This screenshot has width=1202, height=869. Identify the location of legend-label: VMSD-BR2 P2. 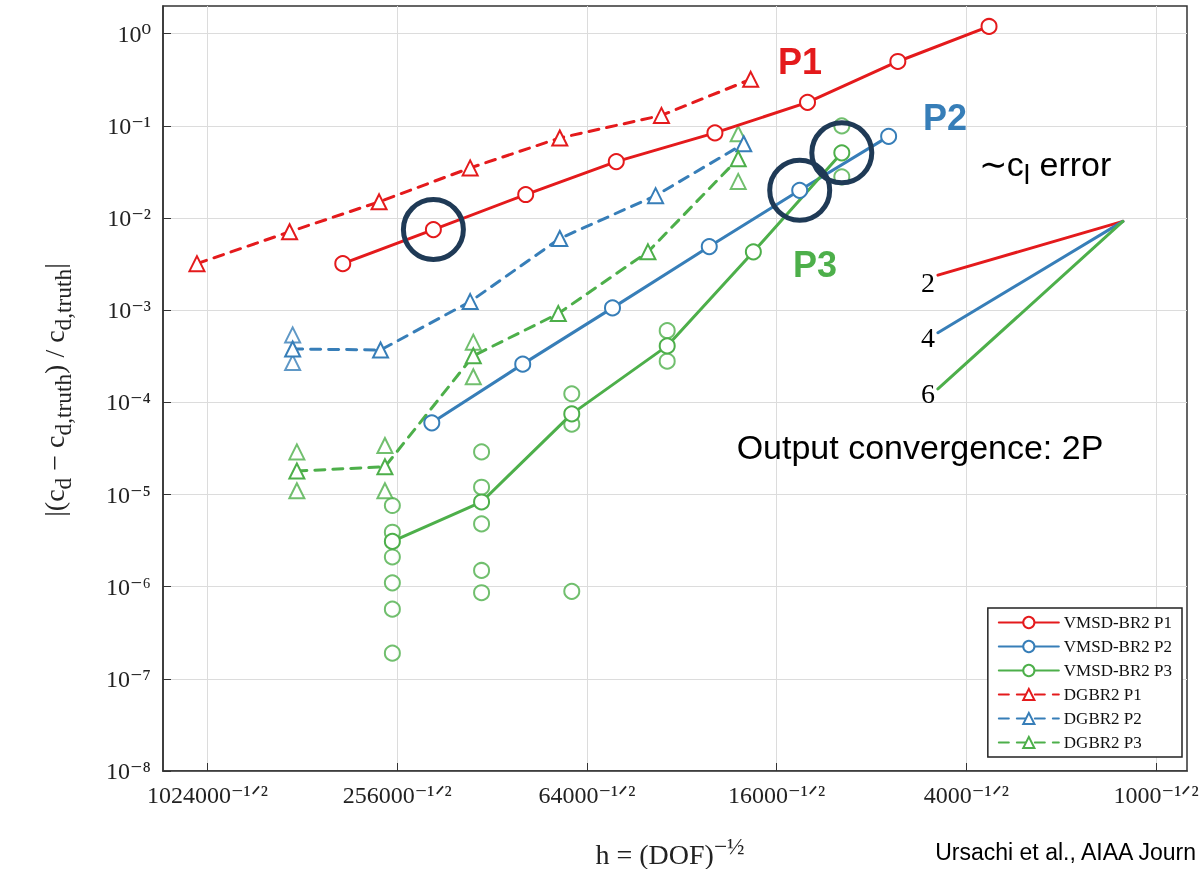
(1117, 646).